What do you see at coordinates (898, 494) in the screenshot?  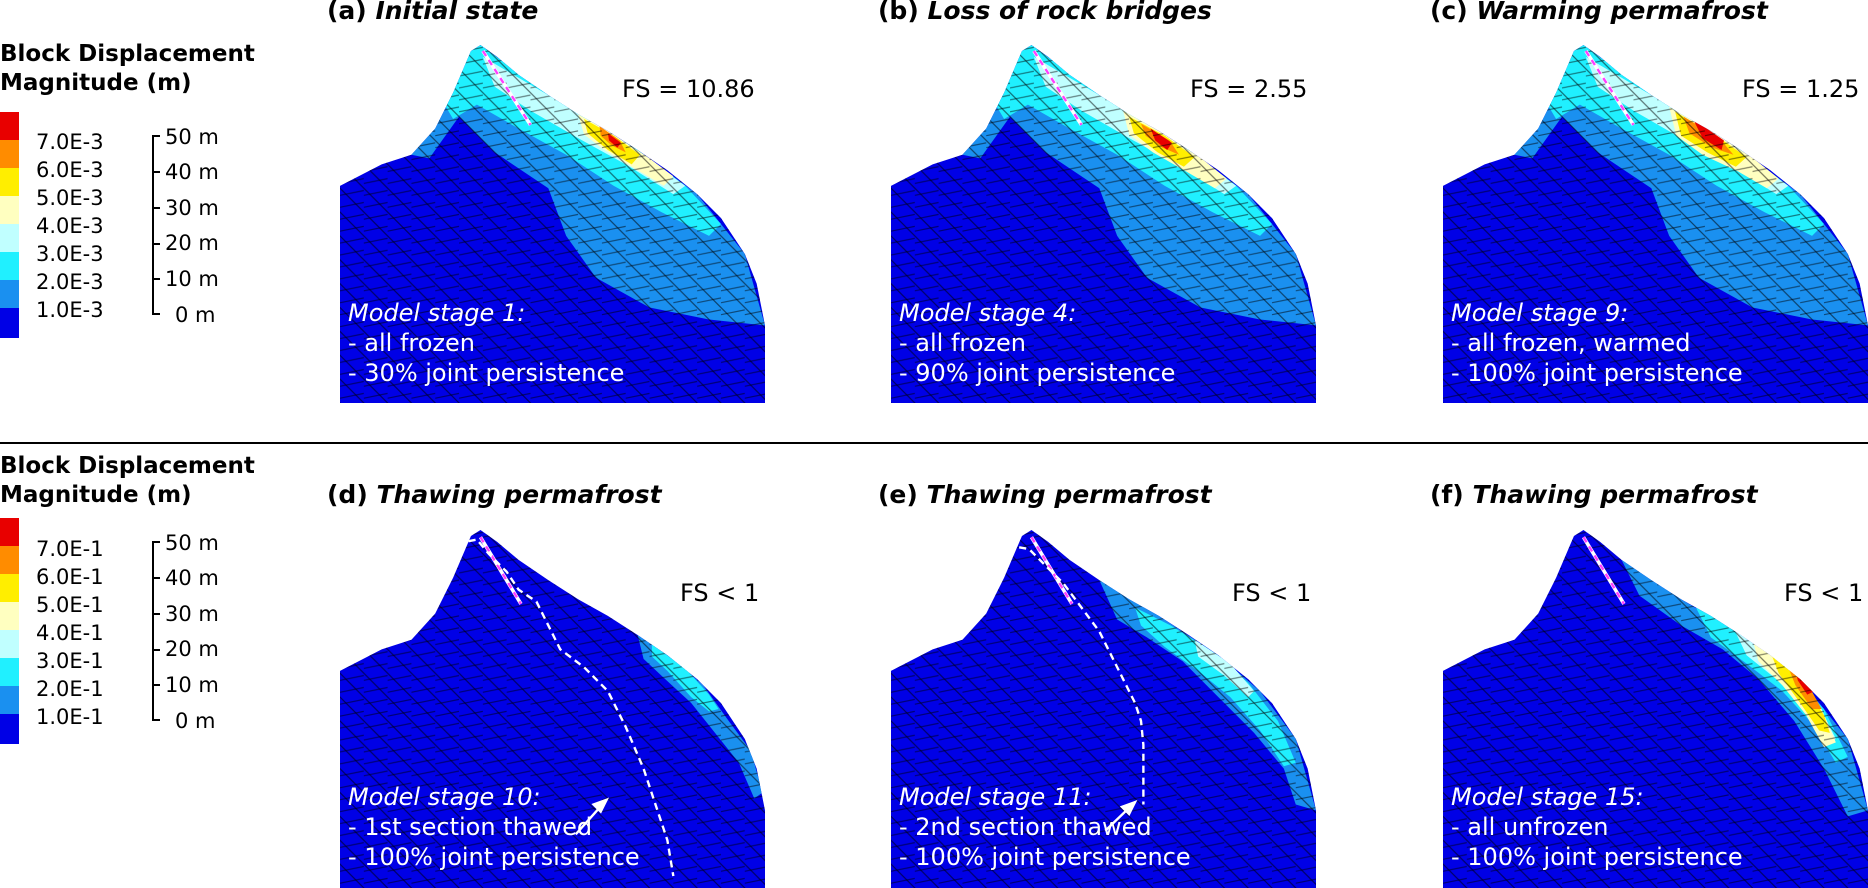 I see `panel-letter: (e)` at bounding box center [898, 494].